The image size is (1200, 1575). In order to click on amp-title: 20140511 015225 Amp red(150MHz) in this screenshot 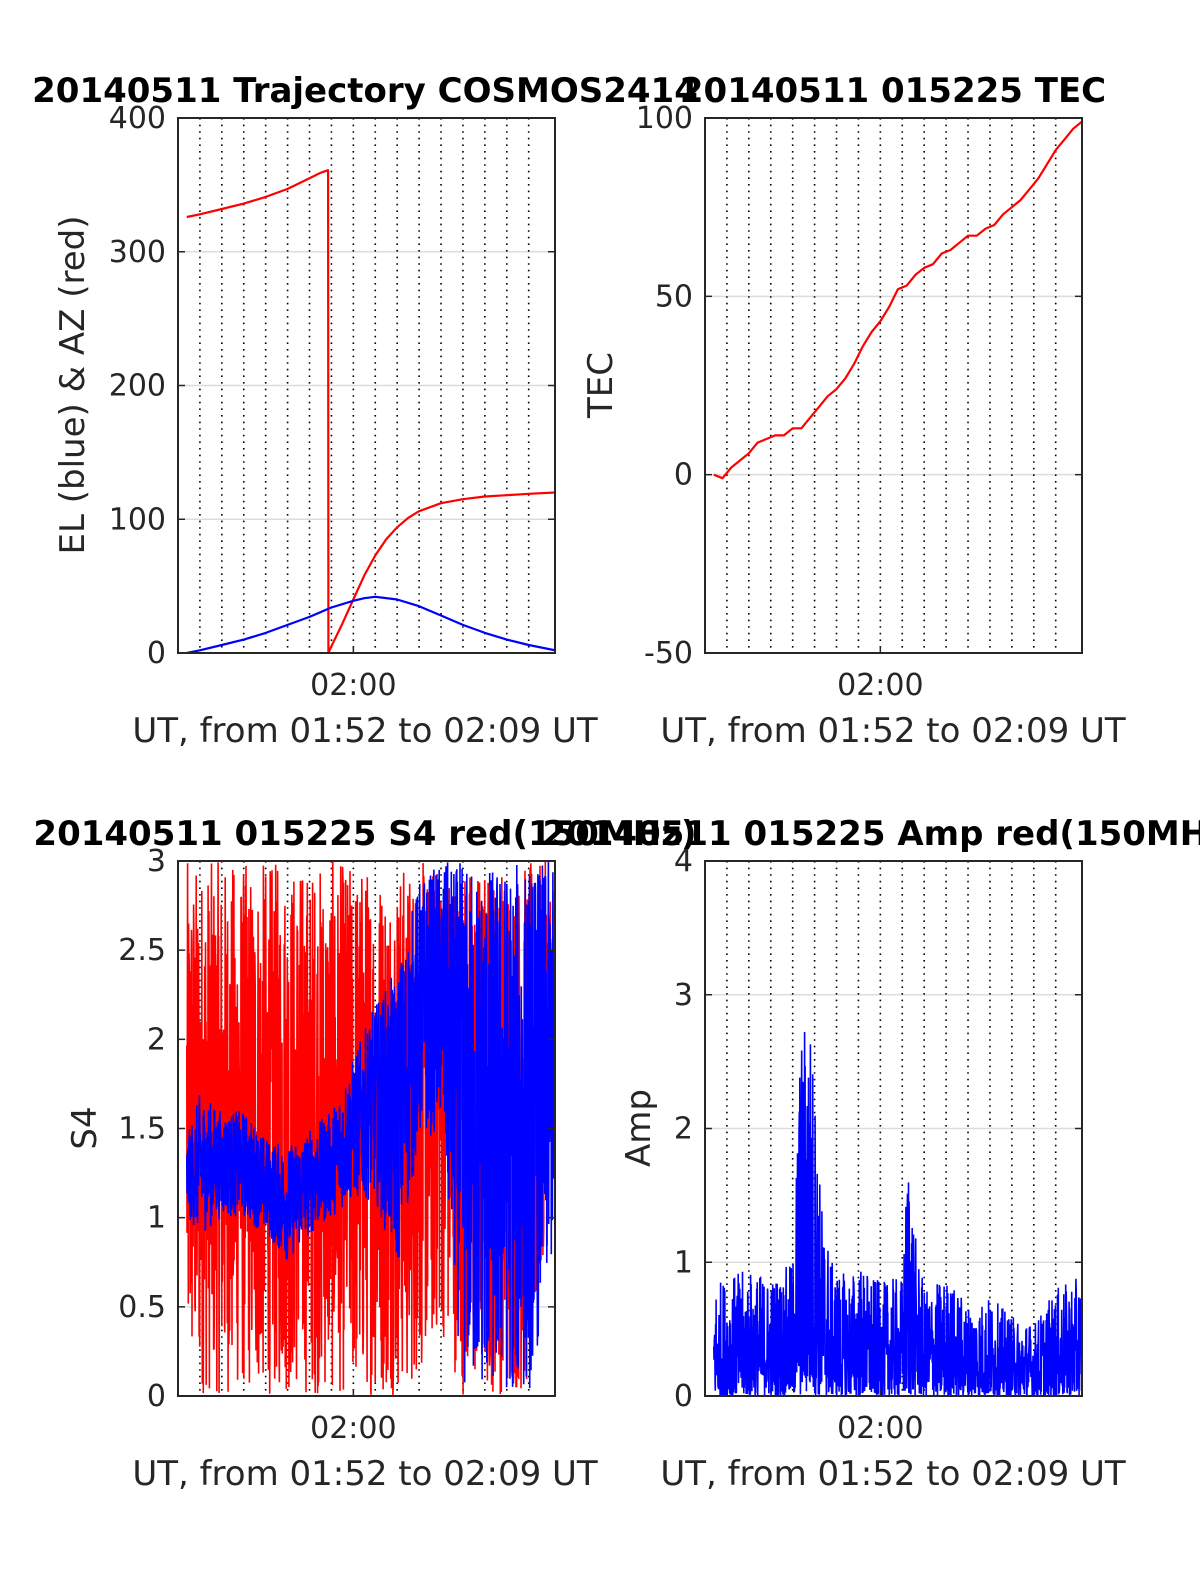, I will do `click(871, 834)`.